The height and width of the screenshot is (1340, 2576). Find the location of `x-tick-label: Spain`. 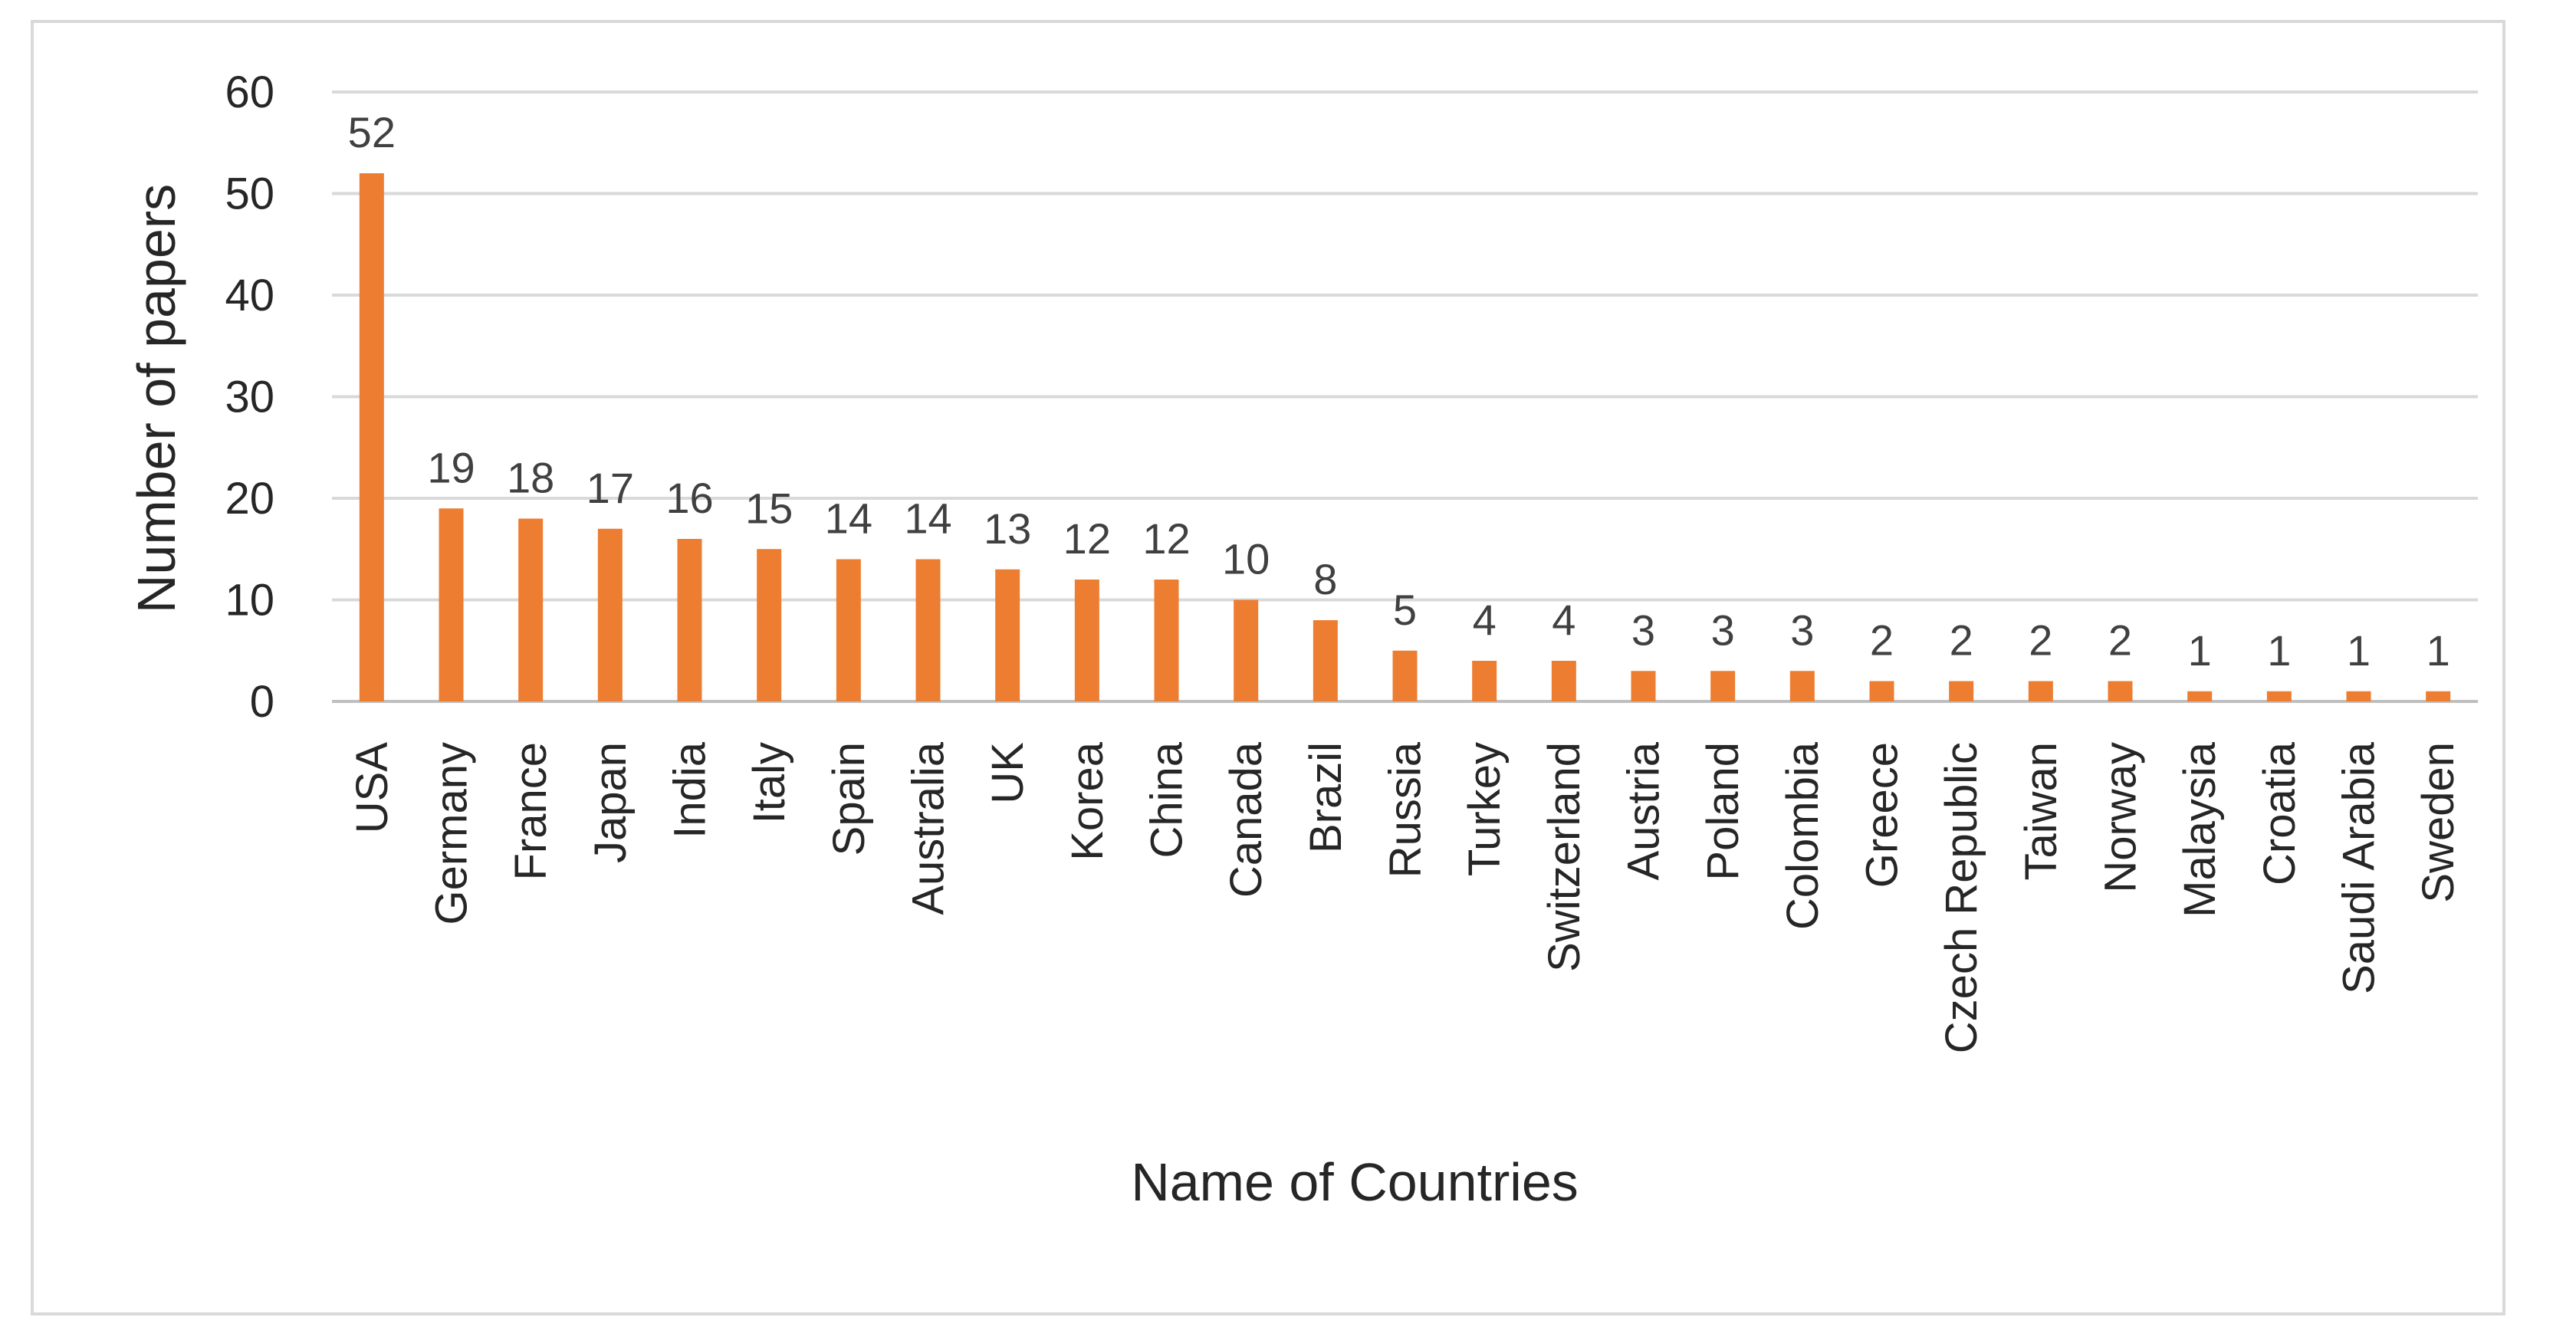

x-tick-label: Spain is located at coordinates (849, 799).